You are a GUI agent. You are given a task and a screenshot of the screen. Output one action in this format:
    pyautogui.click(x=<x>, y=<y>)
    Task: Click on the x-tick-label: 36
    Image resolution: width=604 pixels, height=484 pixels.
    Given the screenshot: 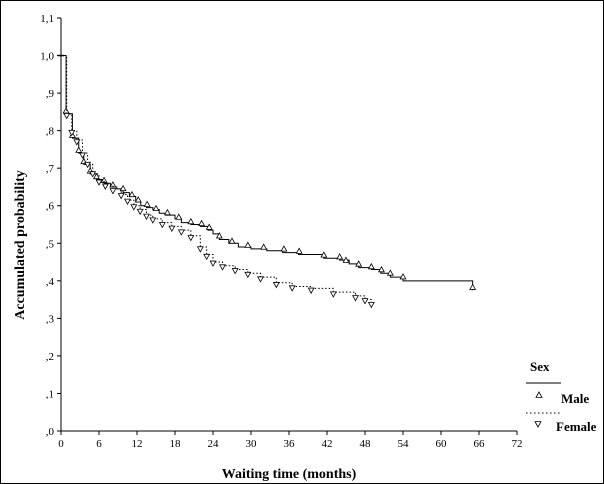 What is the action you would take?
    pyautogui.click(x=290, y=444)
    